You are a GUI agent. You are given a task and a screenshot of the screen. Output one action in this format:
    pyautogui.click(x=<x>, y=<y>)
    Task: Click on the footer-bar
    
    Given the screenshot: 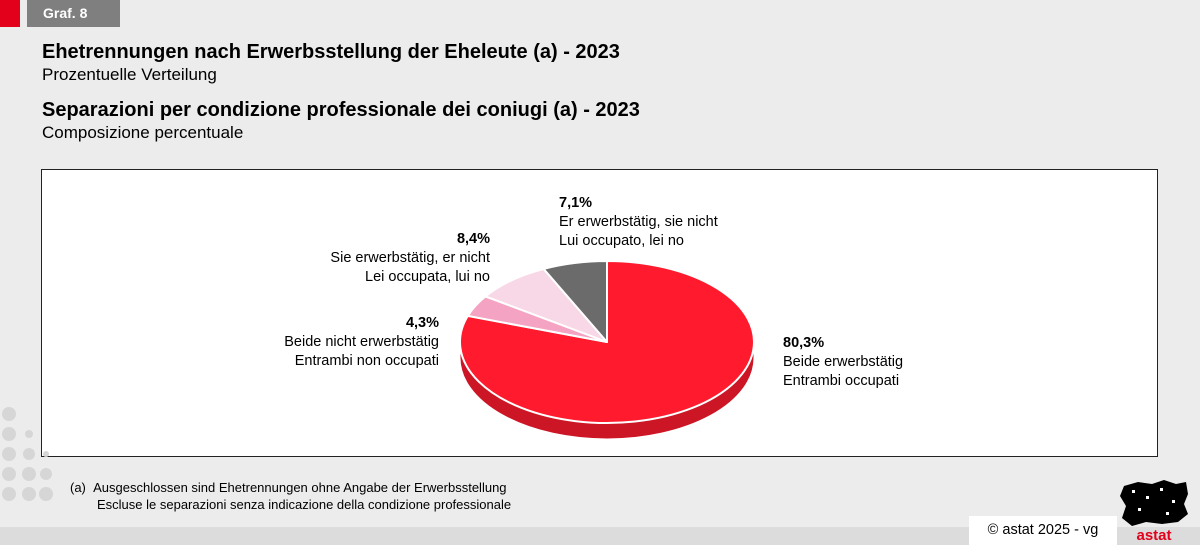 What is the action you would take?
    pyautogui.click(x=600, y=536)
    